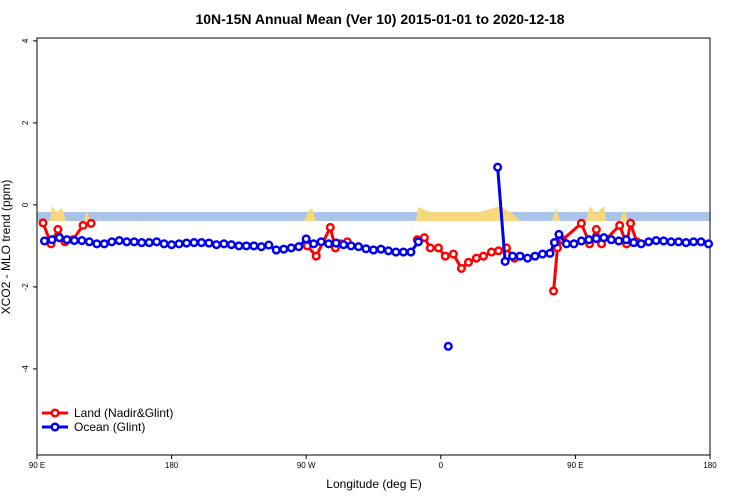  What do you see at coordinates (6, 247) in the screenshot?
I see `y-axis-label: XCO2 - MLO trend (ppm)` at bounding box center [6, 247].